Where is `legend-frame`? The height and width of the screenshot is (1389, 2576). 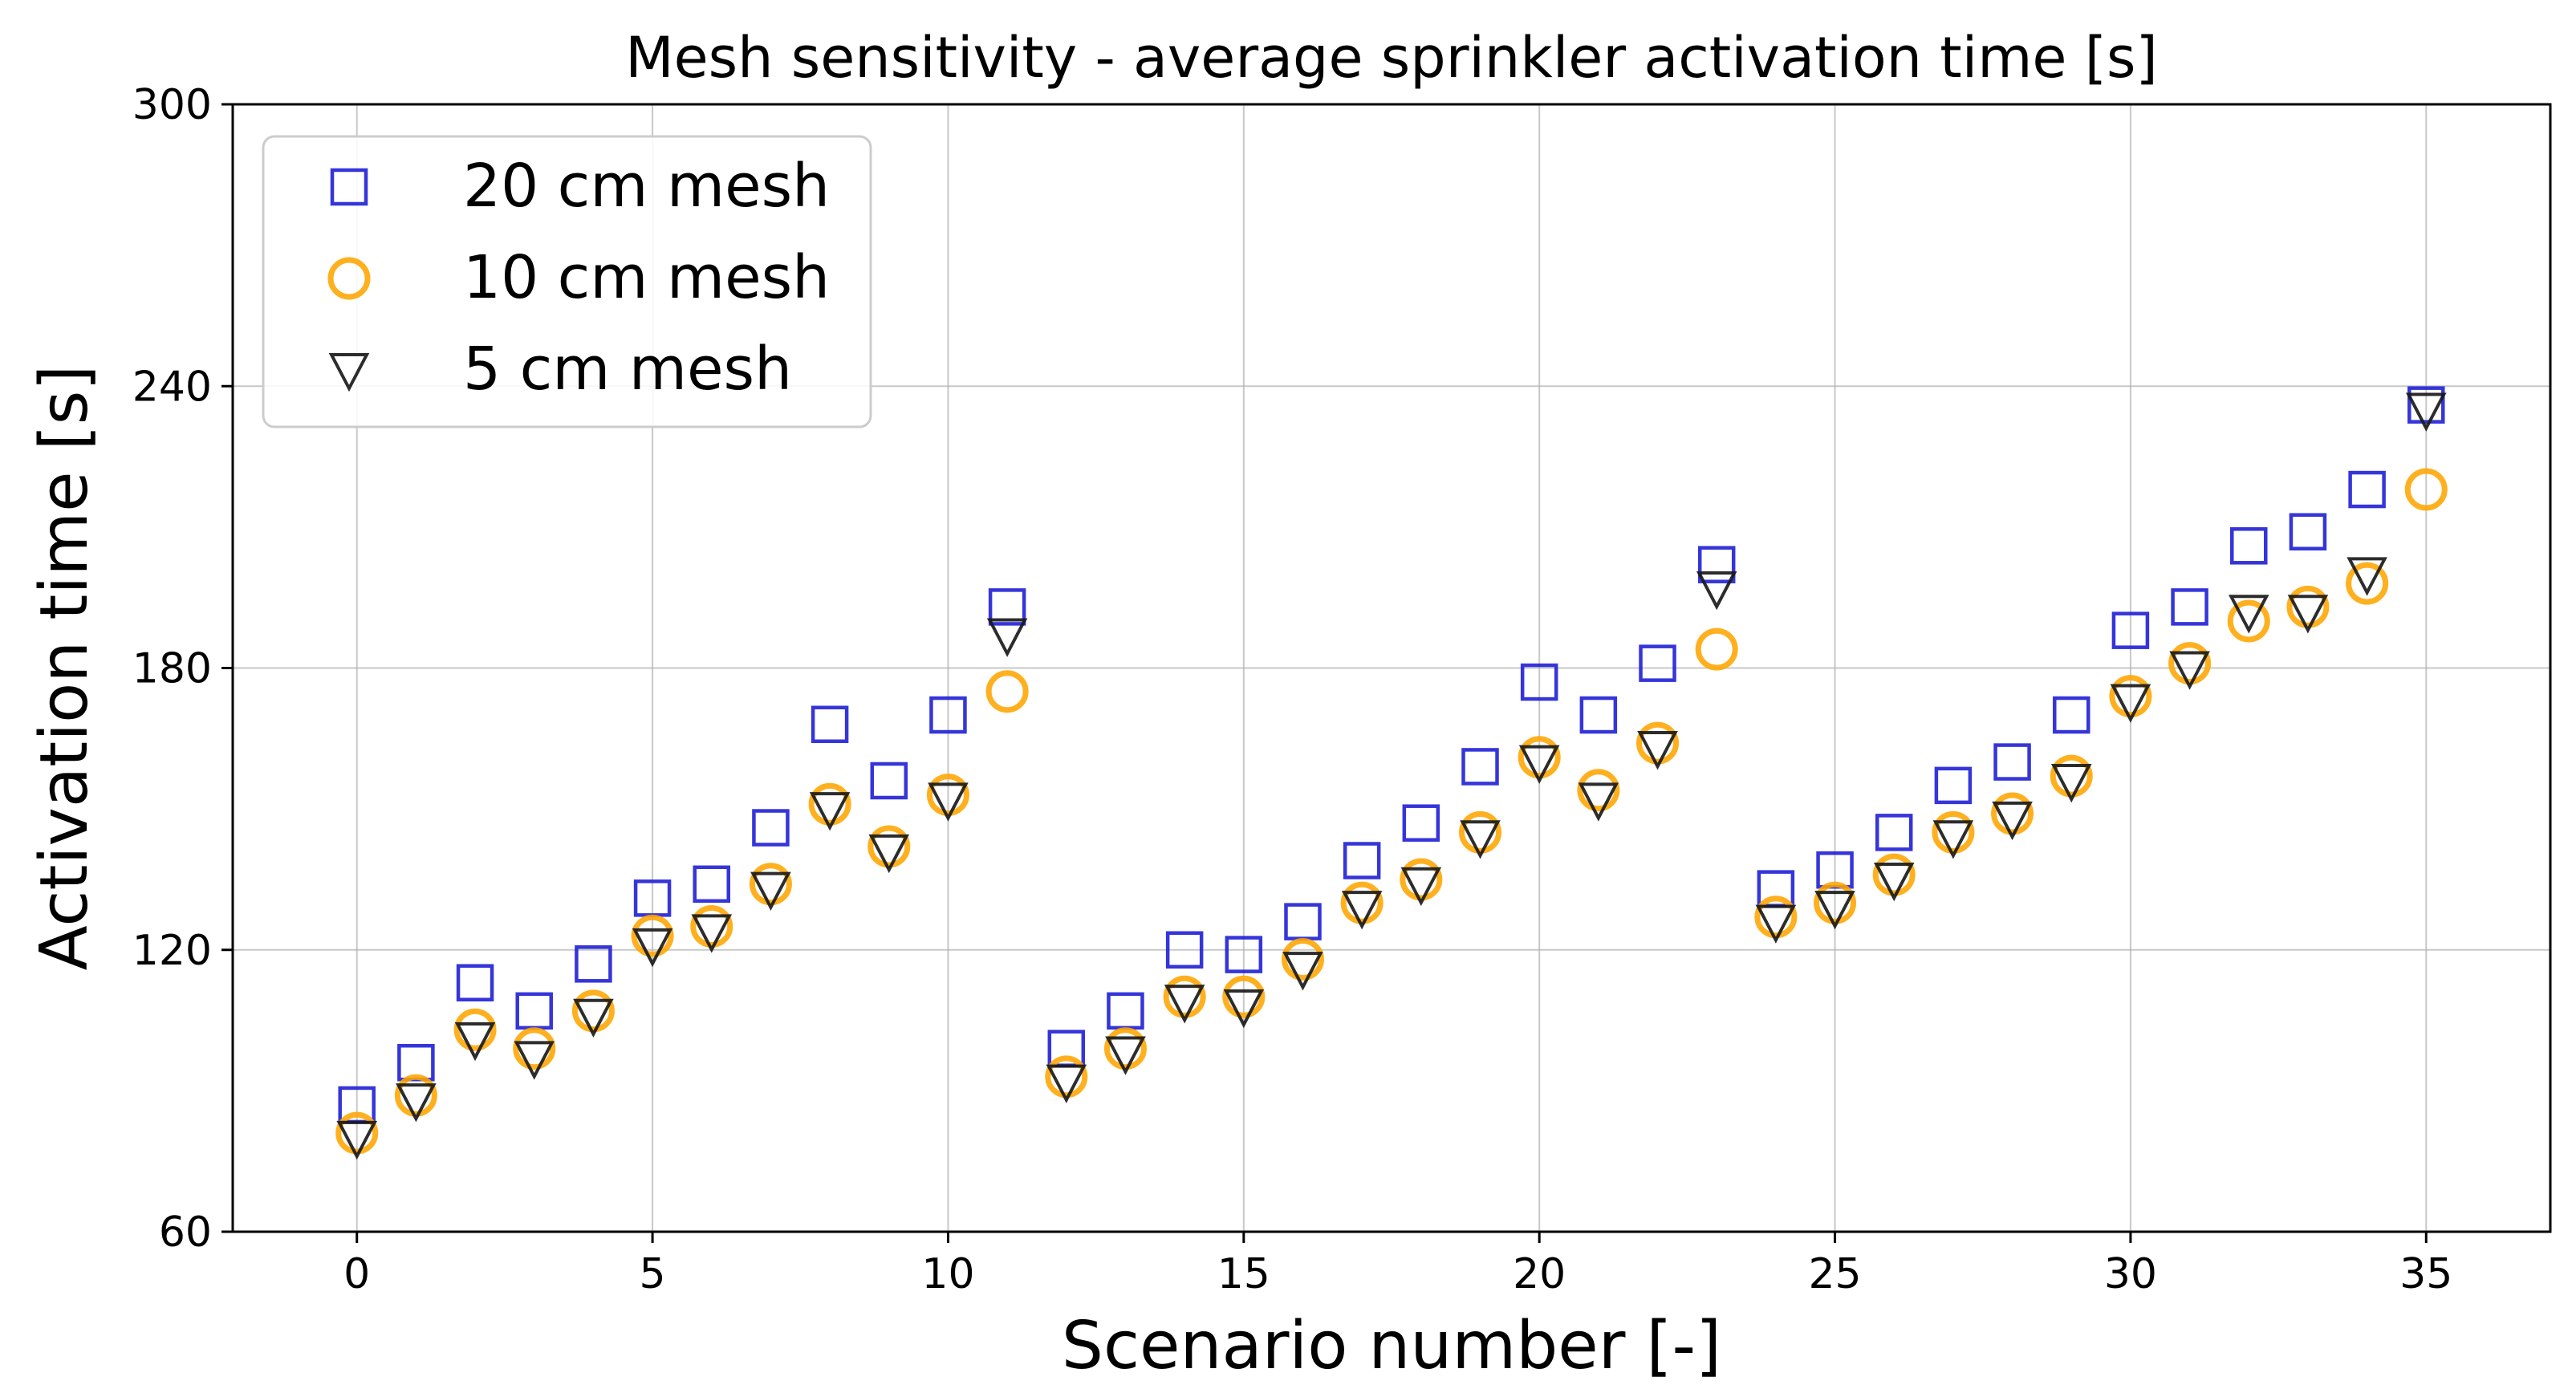 legend-frame is located at coordinates (567, 281).